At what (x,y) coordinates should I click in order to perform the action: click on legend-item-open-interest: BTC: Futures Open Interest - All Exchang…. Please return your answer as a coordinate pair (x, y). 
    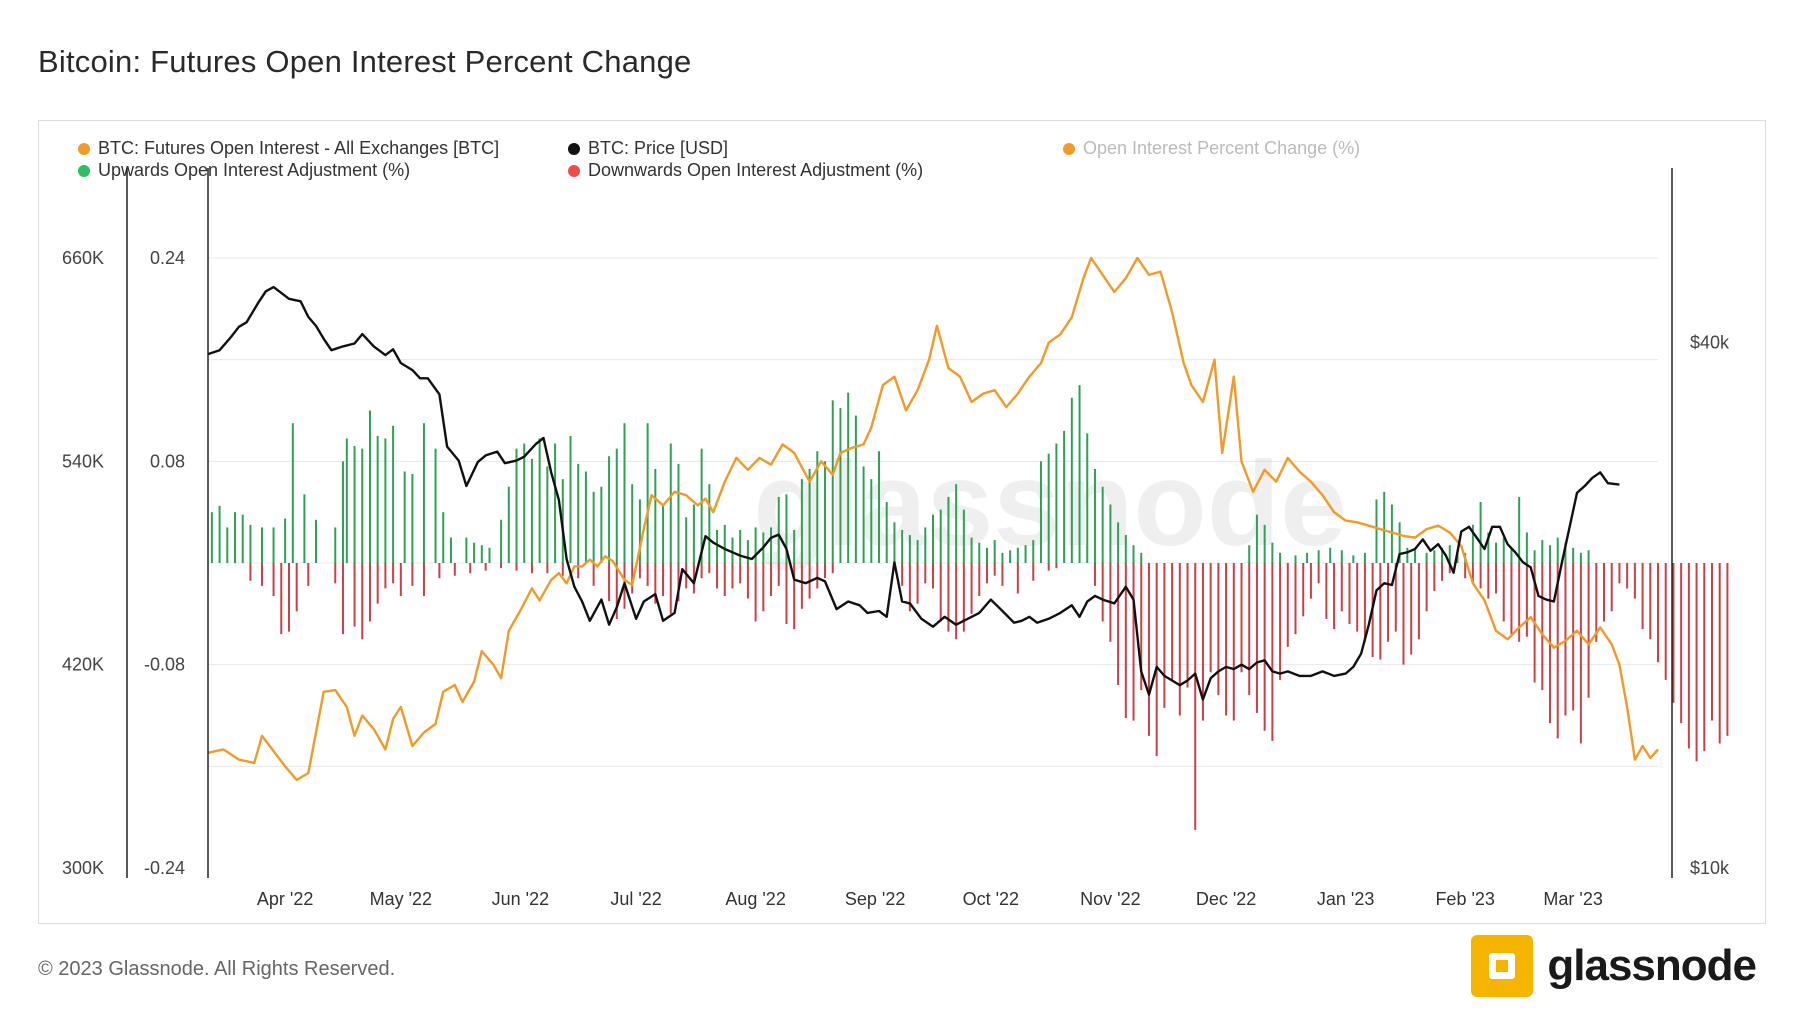
    Looking at the image, I should click on (288, 148).